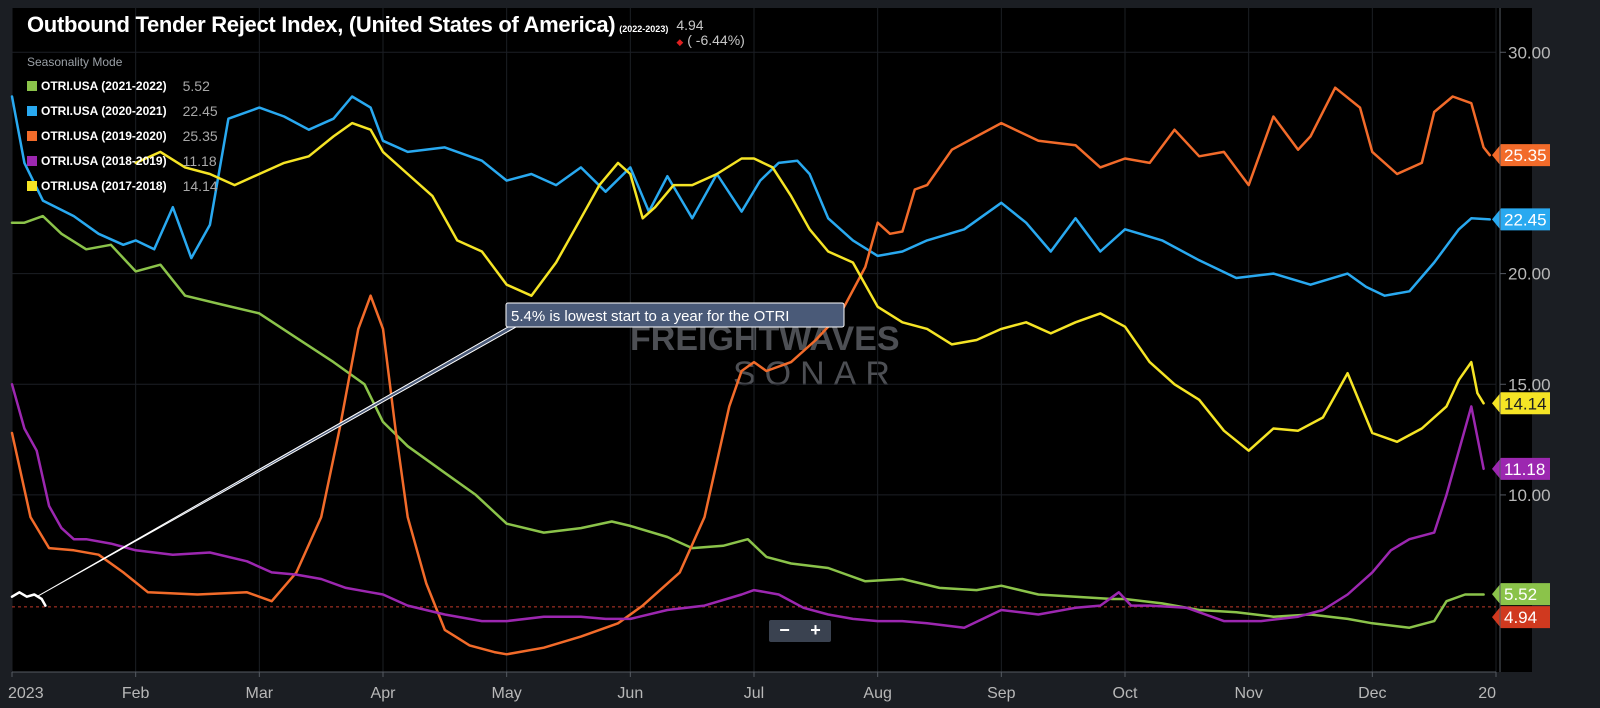 This screenshot has height=708, width=1600. I want to click on legend-series-value: 5.52, so click(196, 85).